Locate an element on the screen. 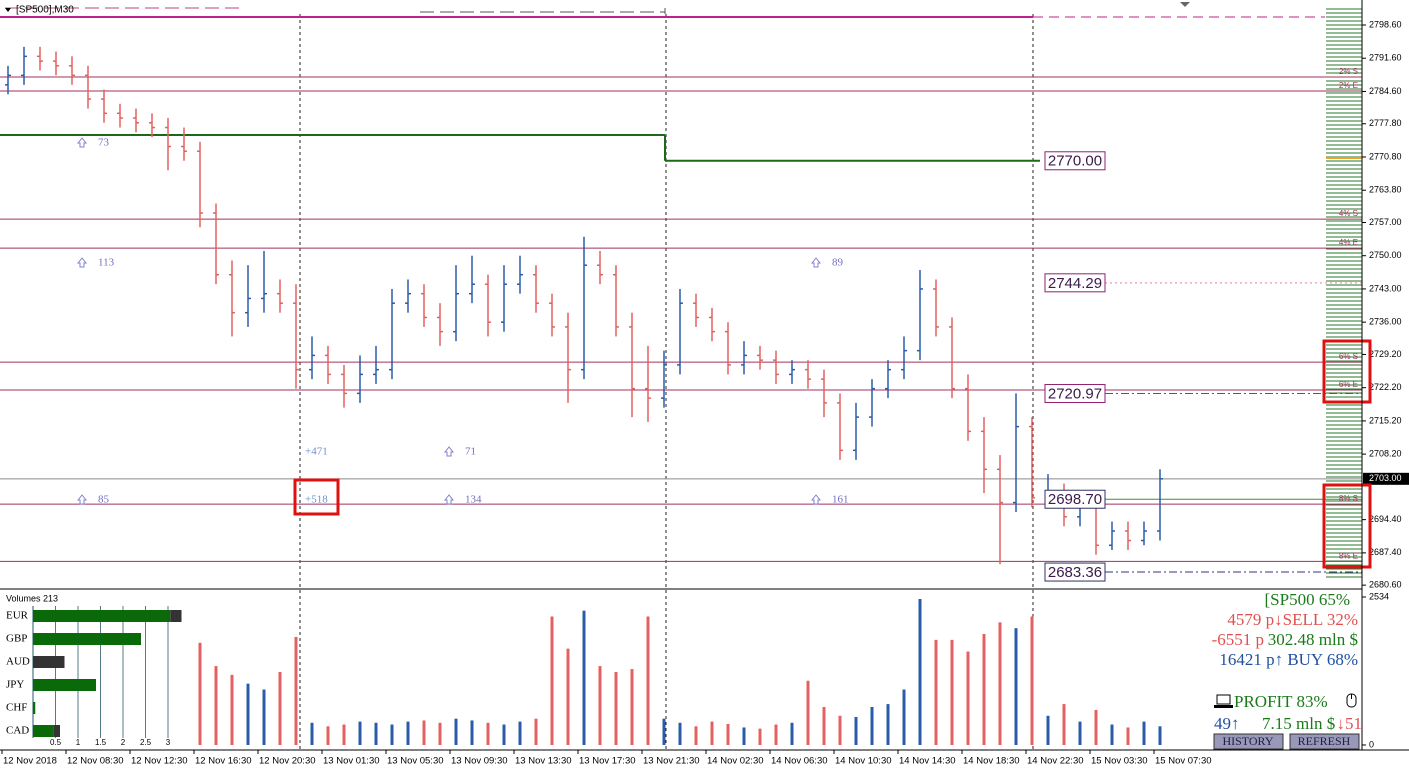 Image resolution: width=1409 pixels, height=773 pixels. level-label-box is located at coordinates (1075, 283).